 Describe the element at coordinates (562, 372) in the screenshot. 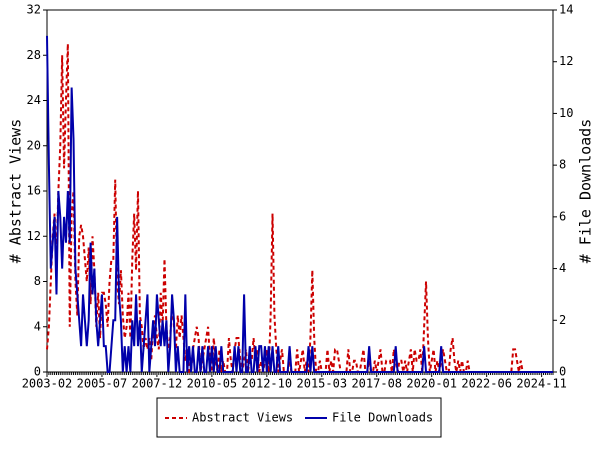

I see `y2-tick-label: 0` at that location.